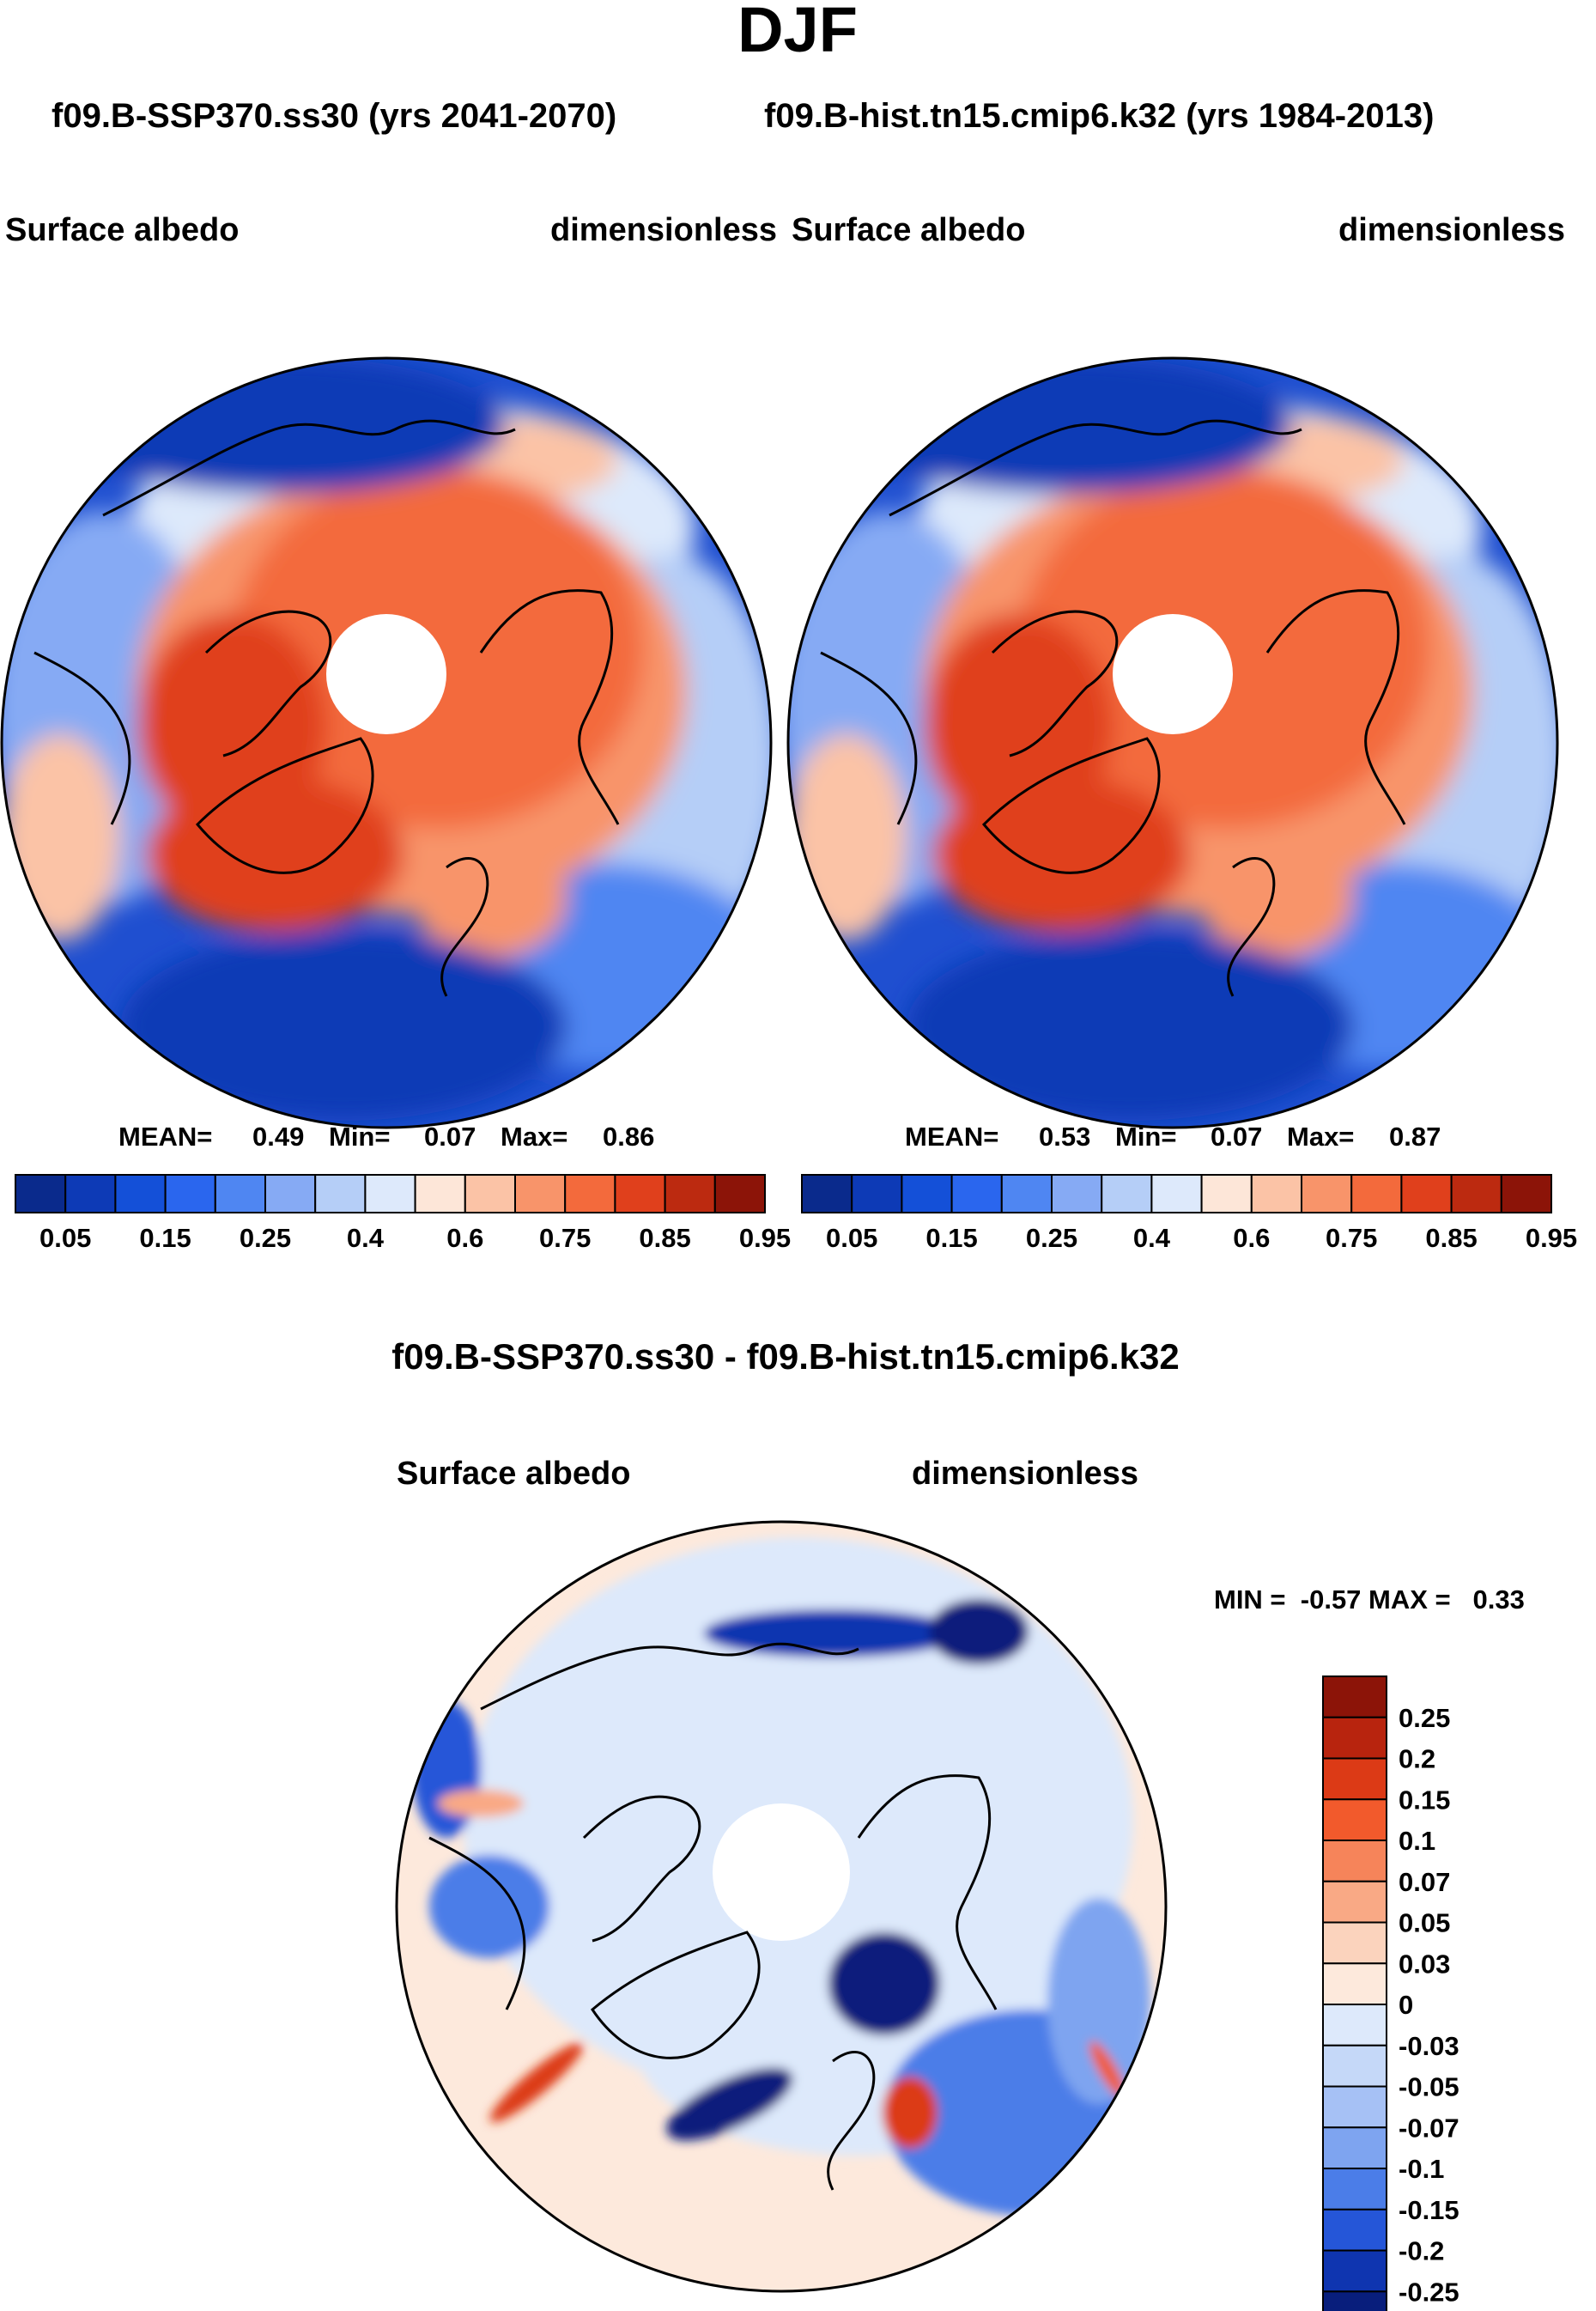  I want to click on colorbar-tick-label: -0.07, so click(1429, 2128).